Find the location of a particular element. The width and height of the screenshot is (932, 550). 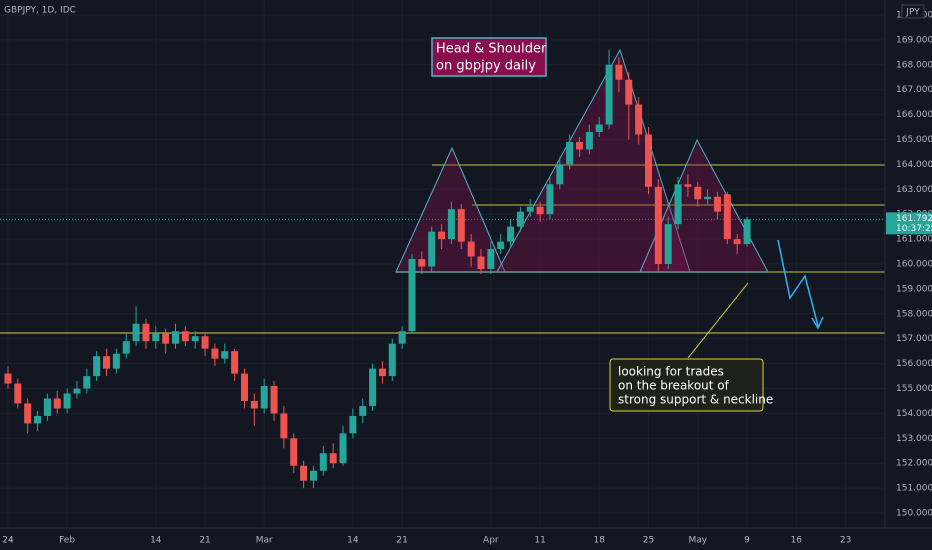

y-tick-label: 151.000 is located at coordinates (914, 489).